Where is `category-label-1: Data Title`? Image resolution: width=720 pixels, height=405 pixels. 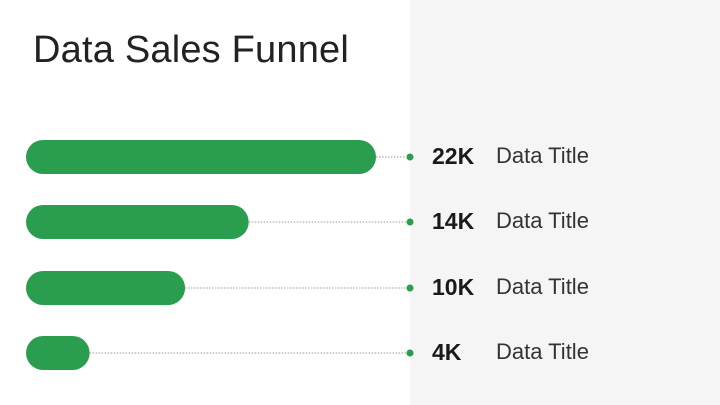 category-label-1: Data Title is located at coordinates (542, 155).